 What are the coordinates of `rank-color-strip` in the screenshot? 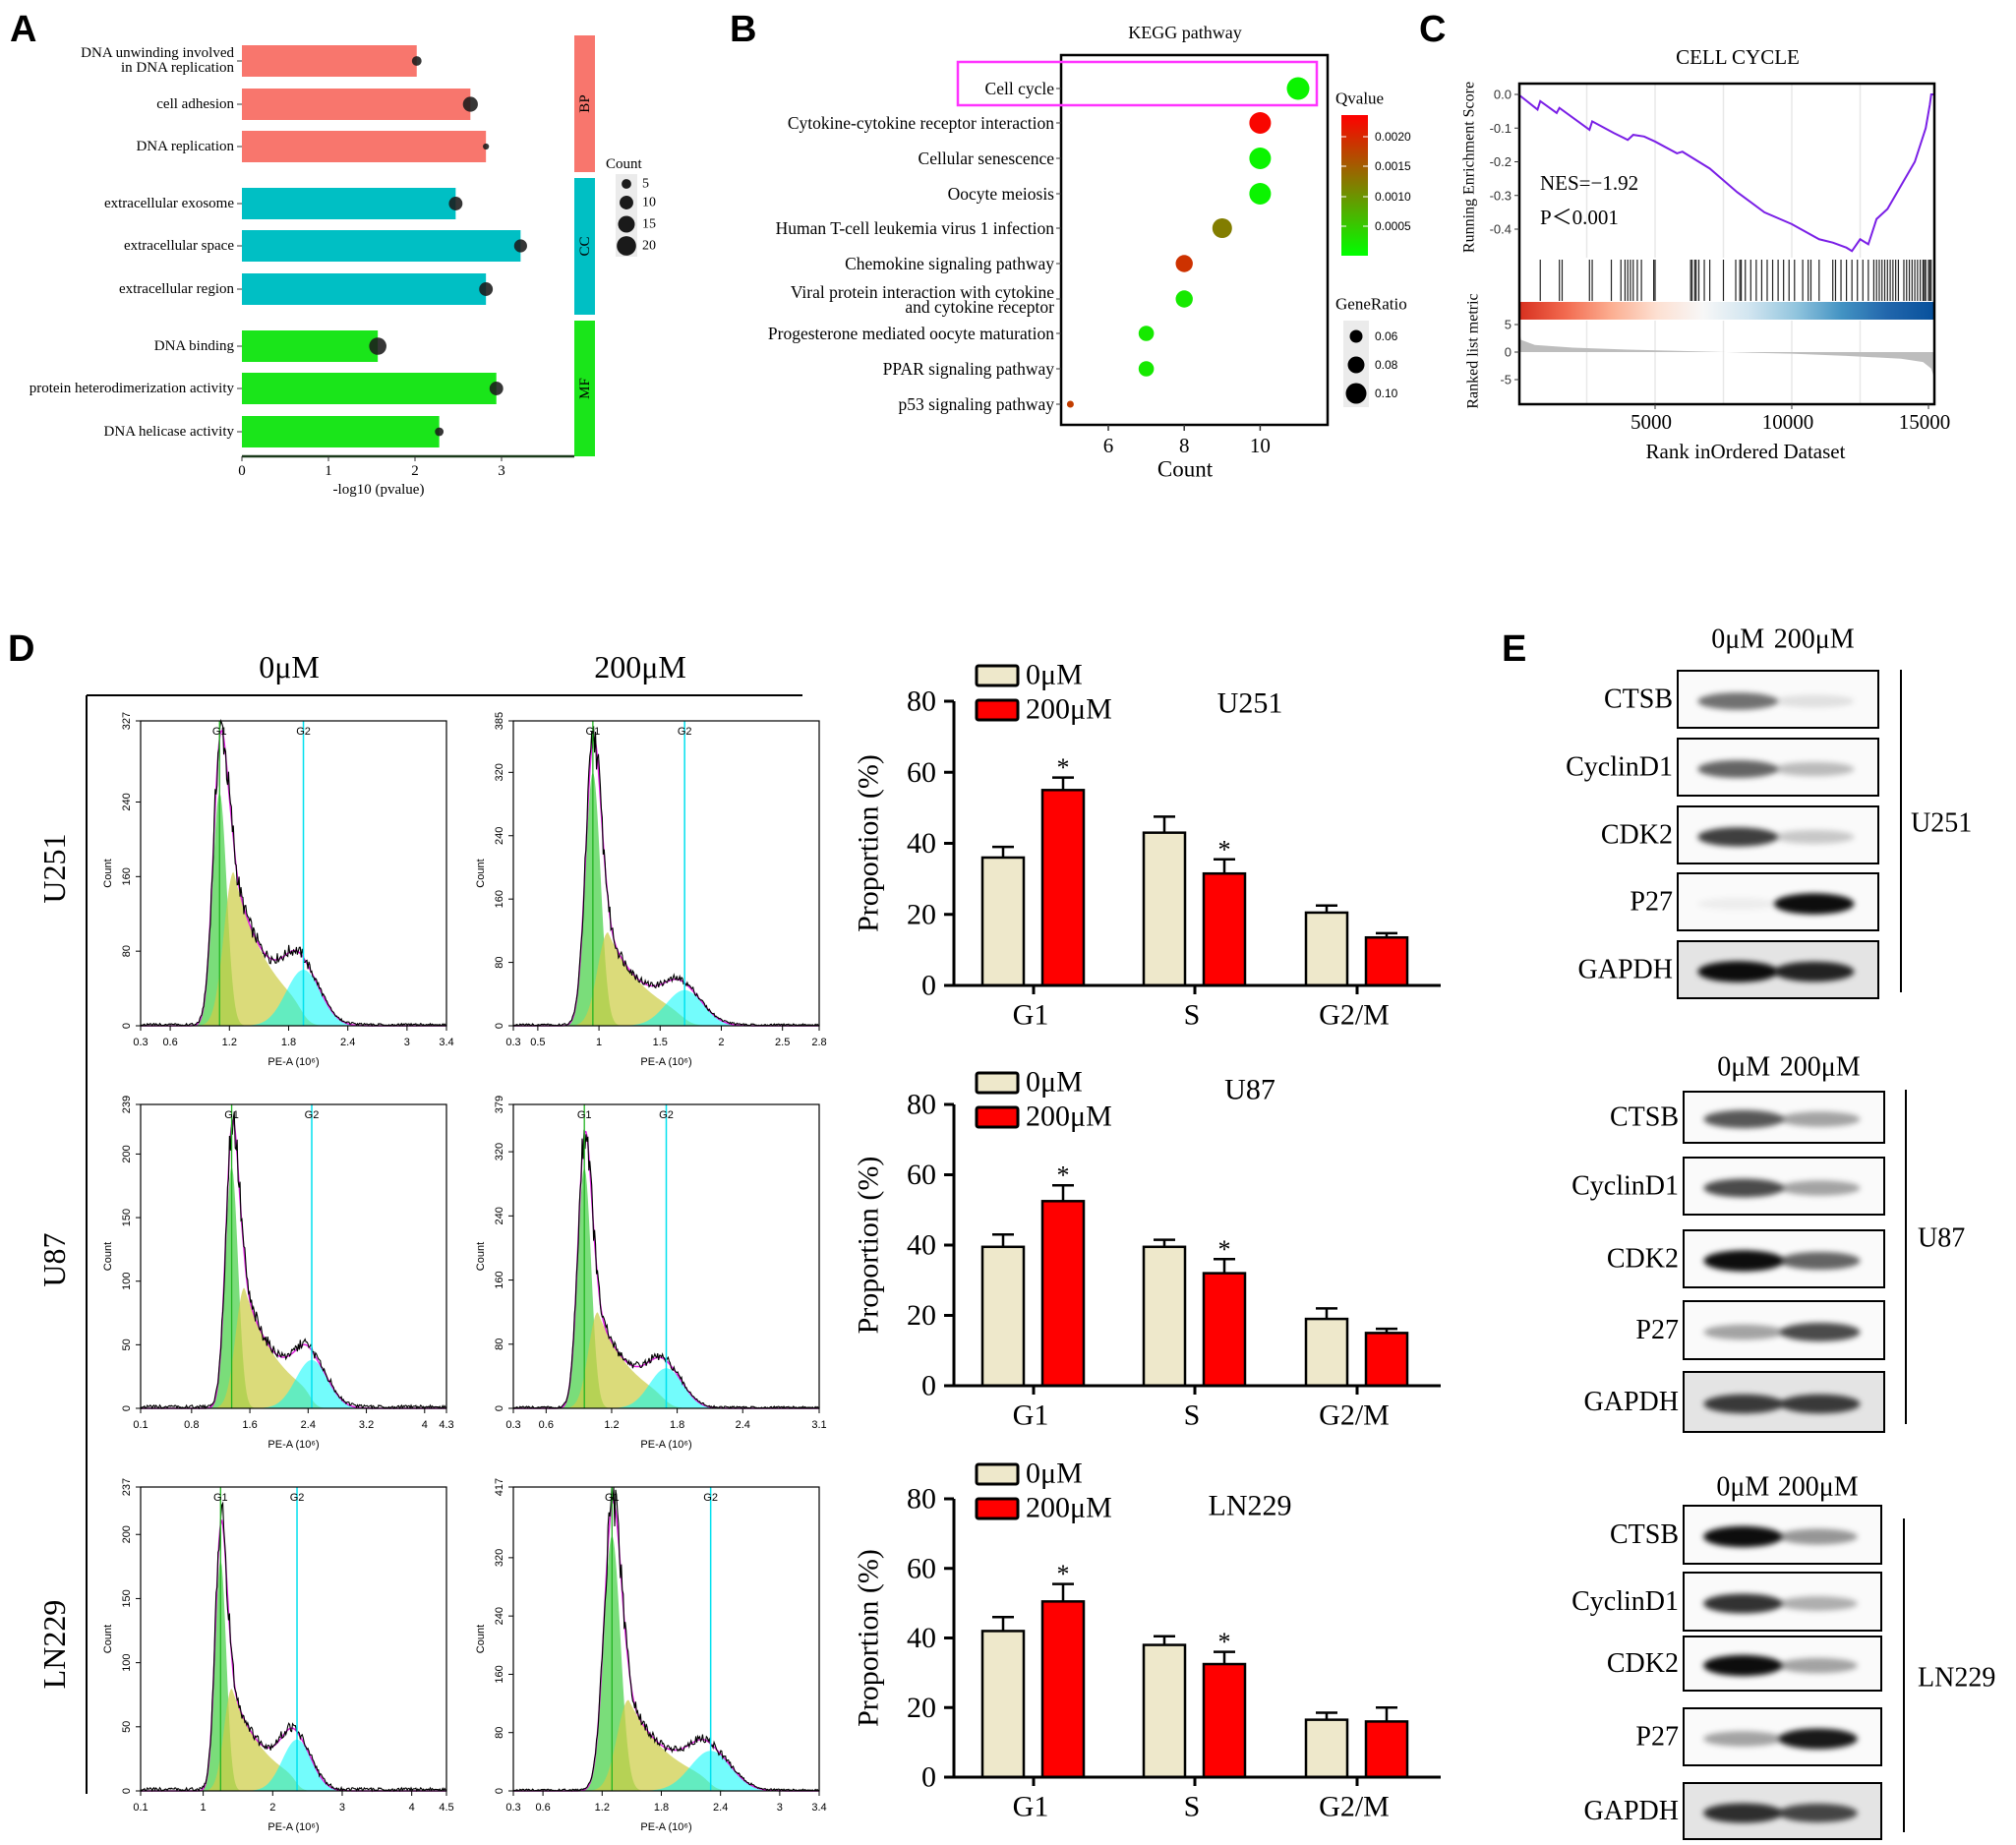 It's located at (1726, 311).